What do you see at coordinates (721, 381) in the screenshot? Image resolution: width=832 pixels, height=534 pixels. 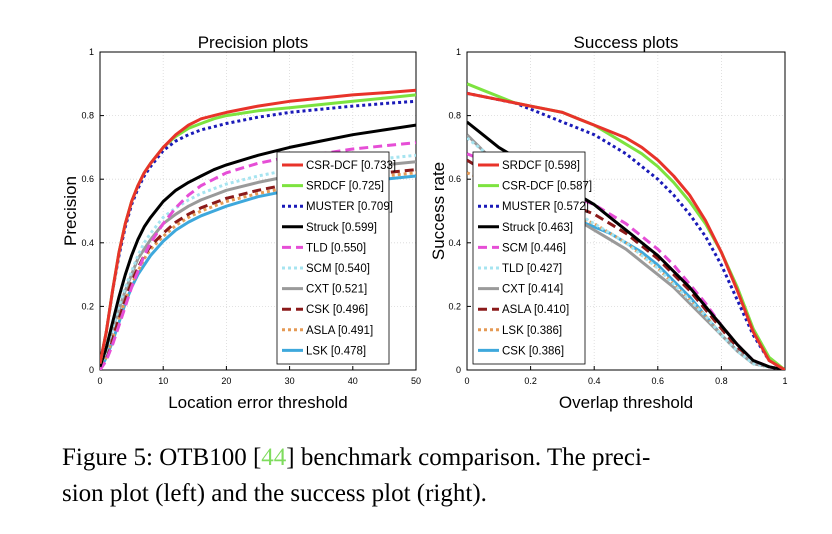 I see `x-tick-label: 0.8` at bounding box center [721, 381].